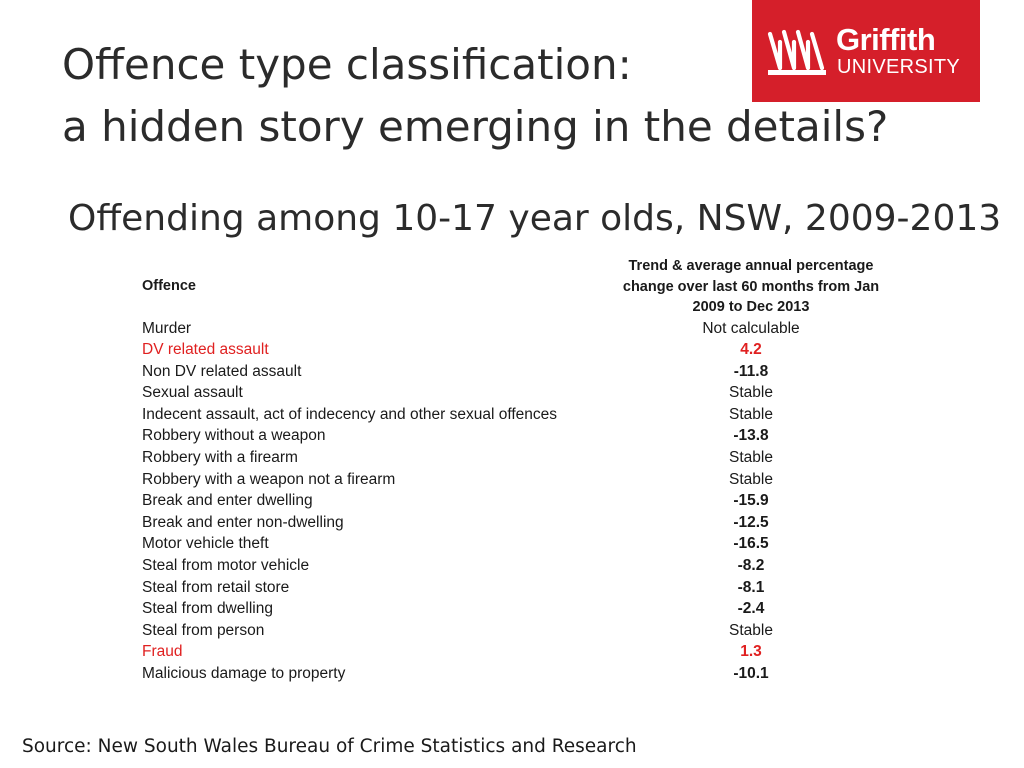 This screenshot has height=768, width=1024. Describe the element at coordinates (517, 350) in the screenshot. I see `table-row: DV related assault 4.2` at that location.